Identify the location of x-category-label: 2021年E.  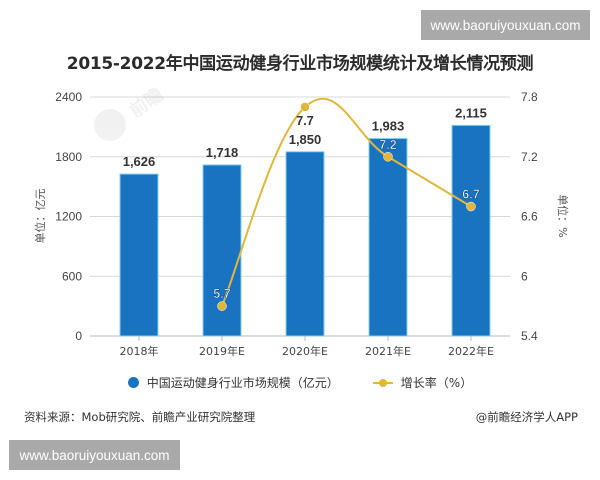
(388, 351).